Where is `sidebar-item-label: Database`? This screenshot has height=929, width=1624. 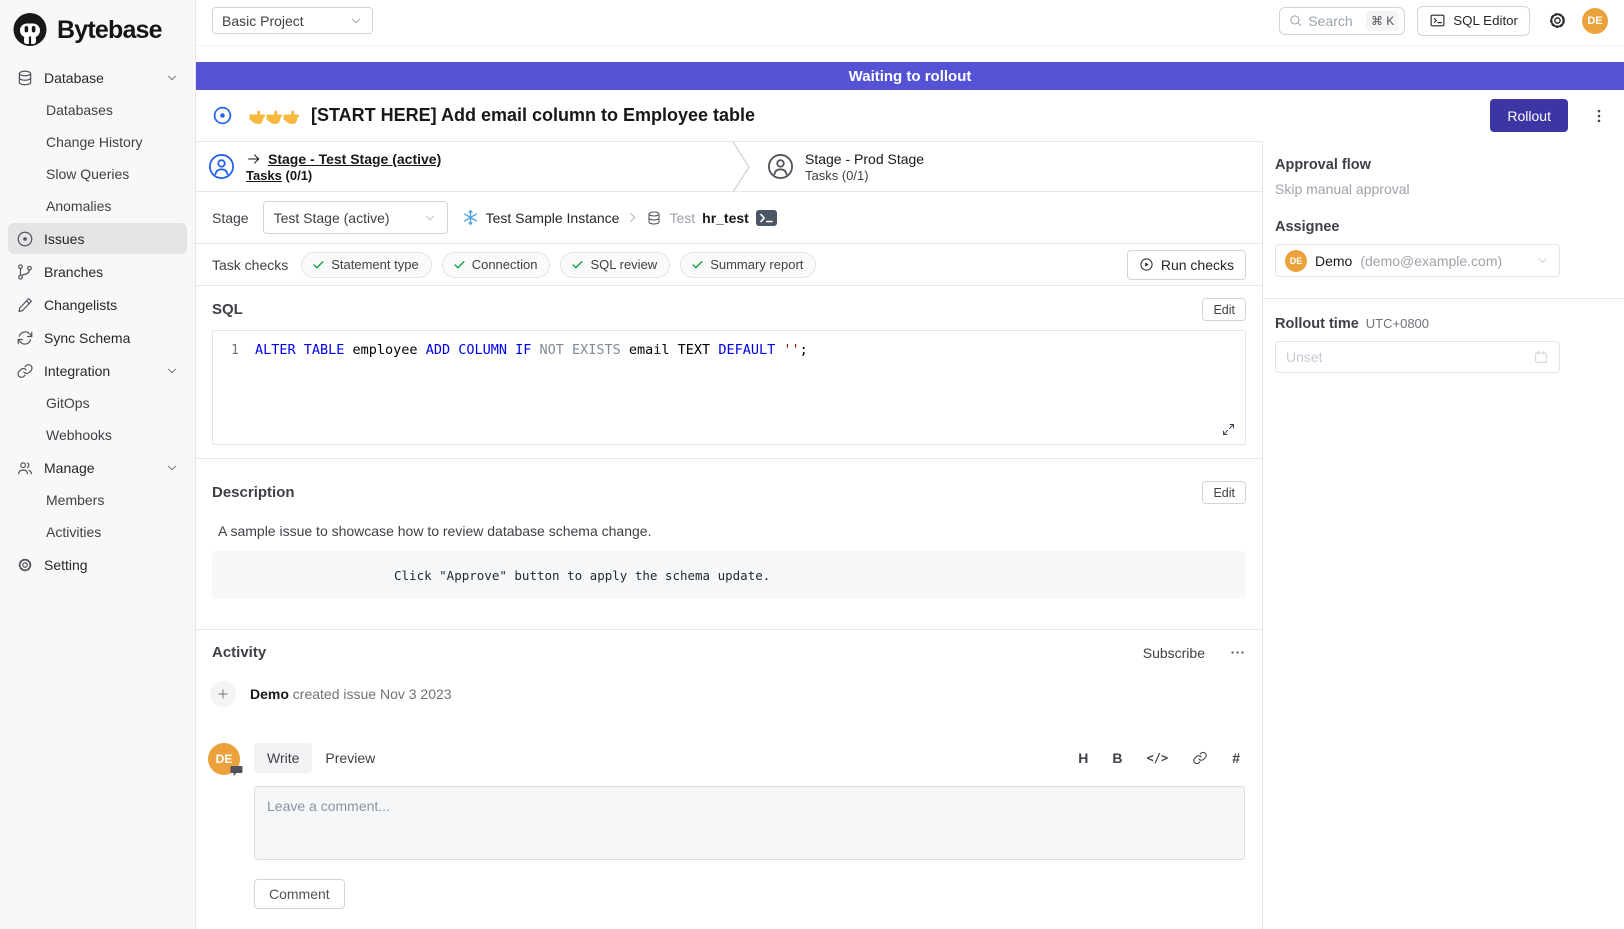
sidebar-item-label: Database is located at coordinates (74, 77).